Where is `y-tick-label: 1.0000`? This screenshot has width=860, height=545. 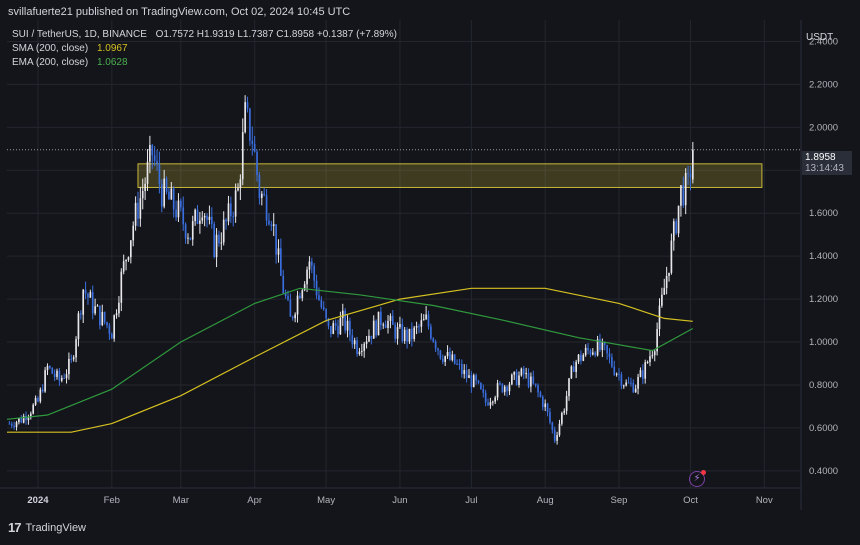
y-tick-label: 1.0000 is located at coordinates (823, 342).